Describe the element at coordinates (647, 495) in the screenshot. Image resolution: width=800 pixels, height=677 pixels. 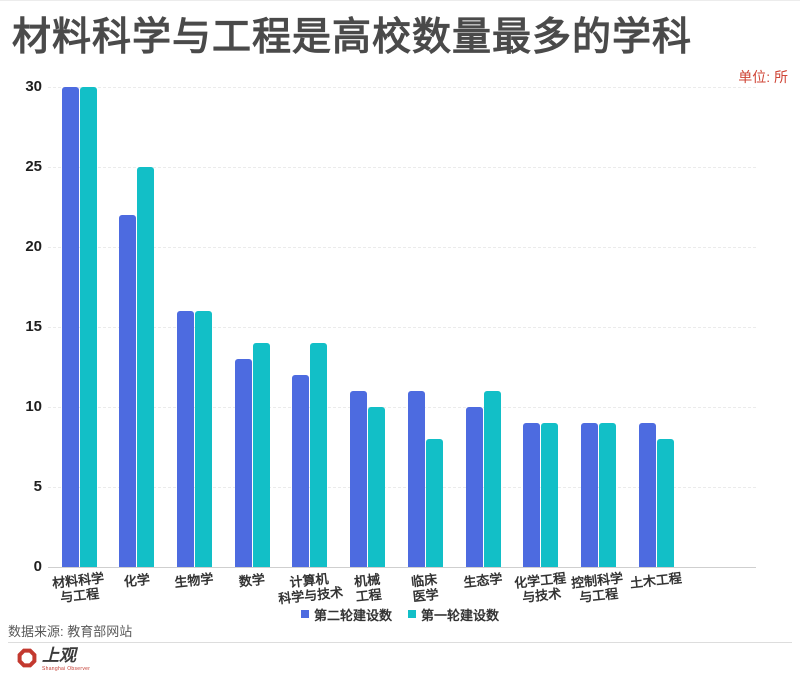
I see `bar-第二轮建设数-土木工程` at that location.